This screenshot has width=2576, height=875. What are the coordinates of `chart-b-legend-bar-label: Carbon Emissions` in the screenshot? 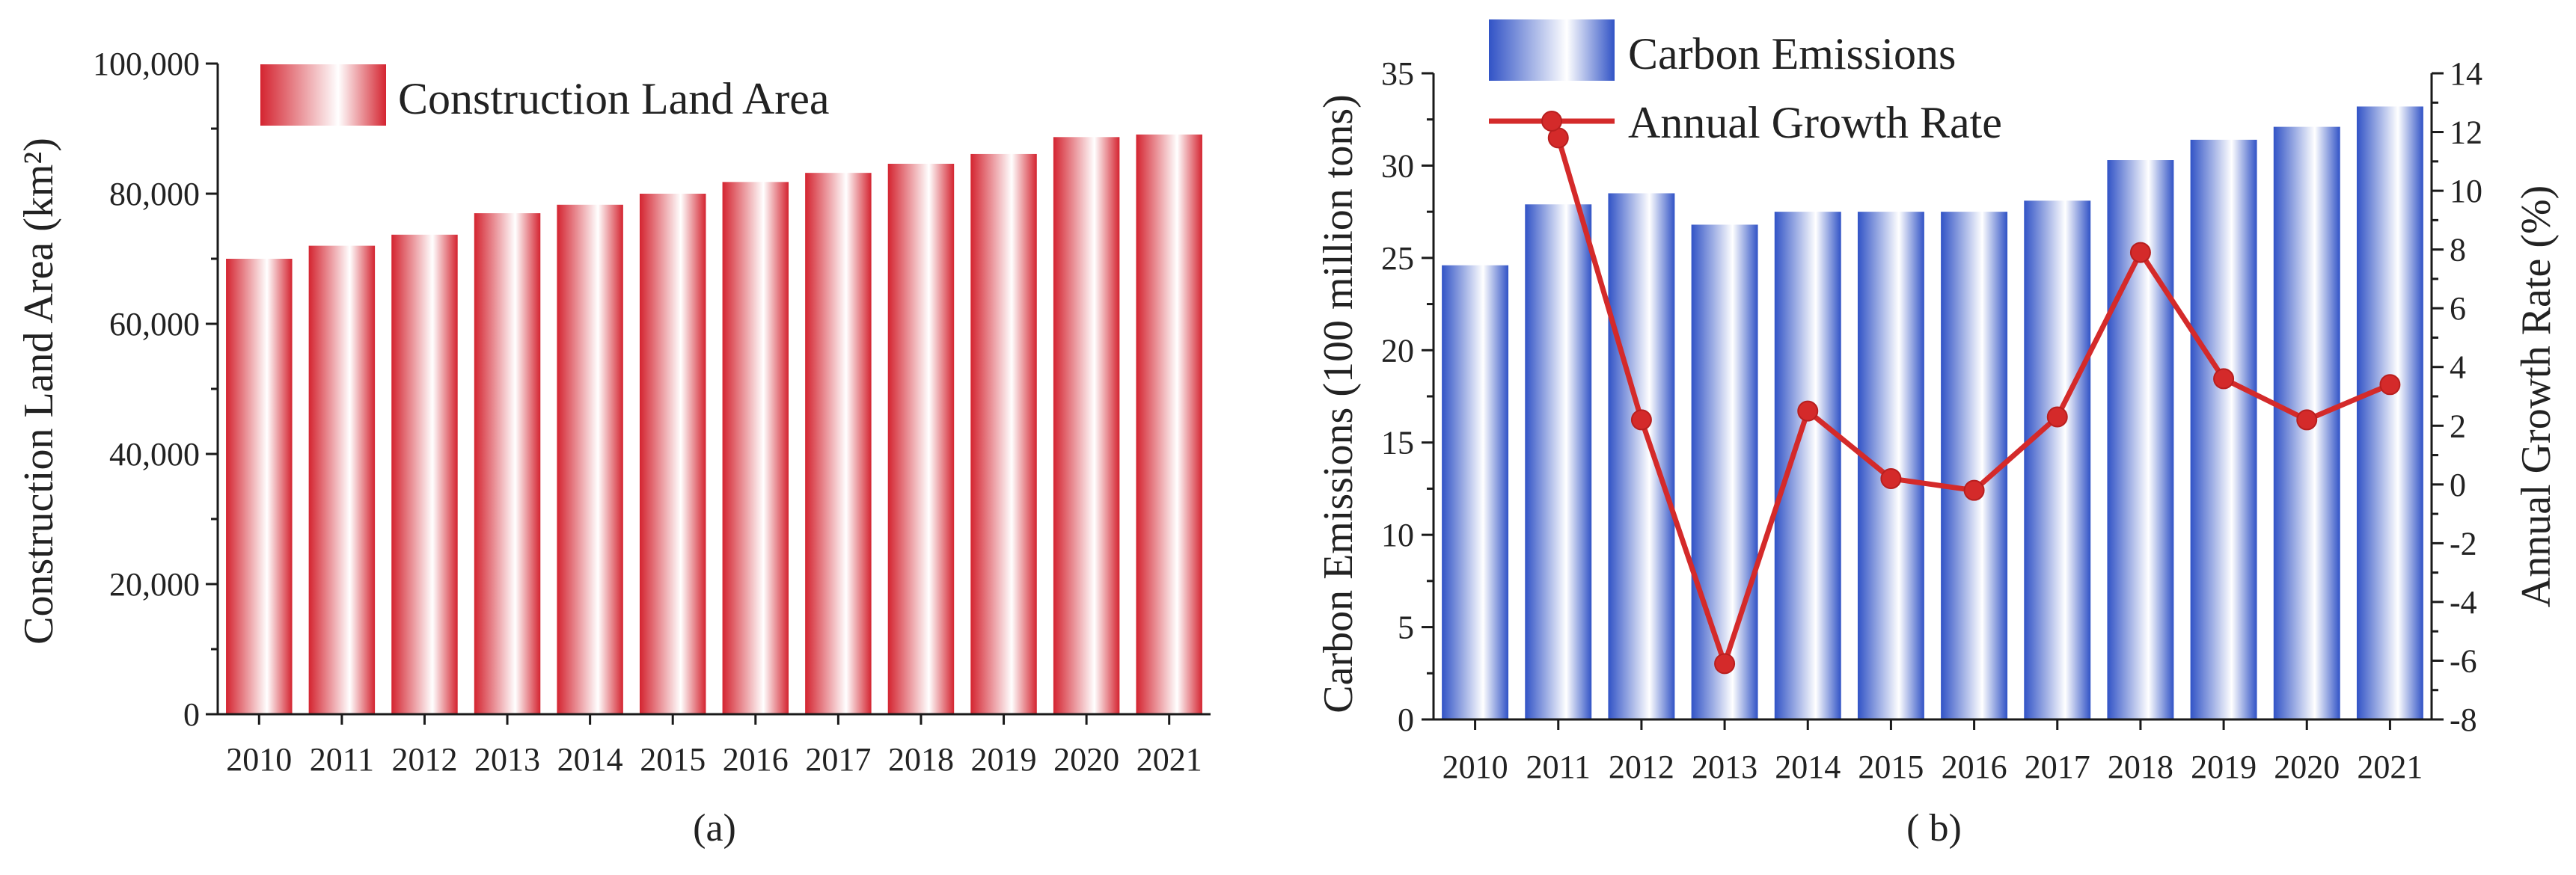 It's located at (1792, 54).